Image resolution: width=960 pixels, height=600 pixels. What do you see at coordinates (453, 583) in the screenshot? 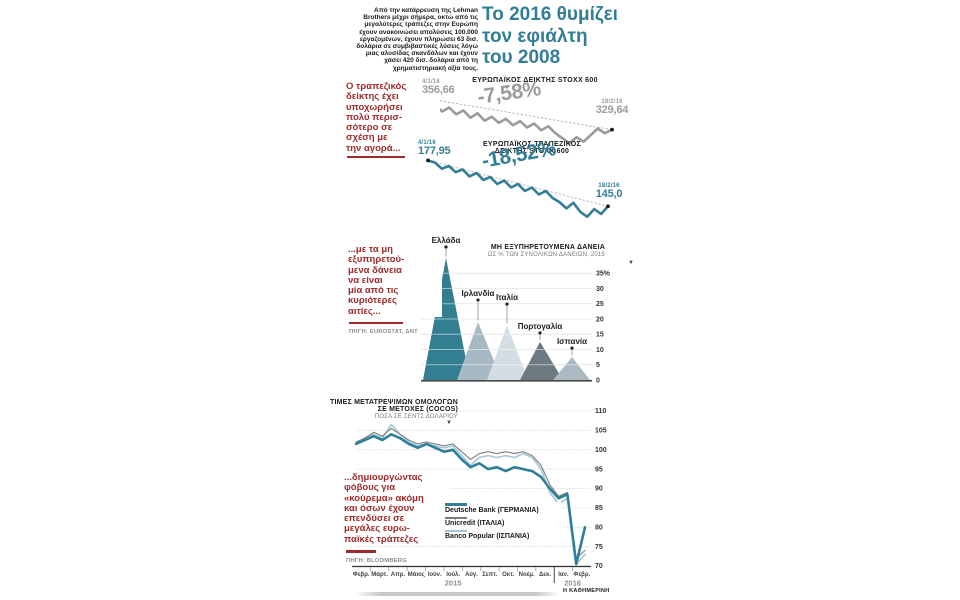
I see `svg-text: 2015` at bounding box center [453, 583].